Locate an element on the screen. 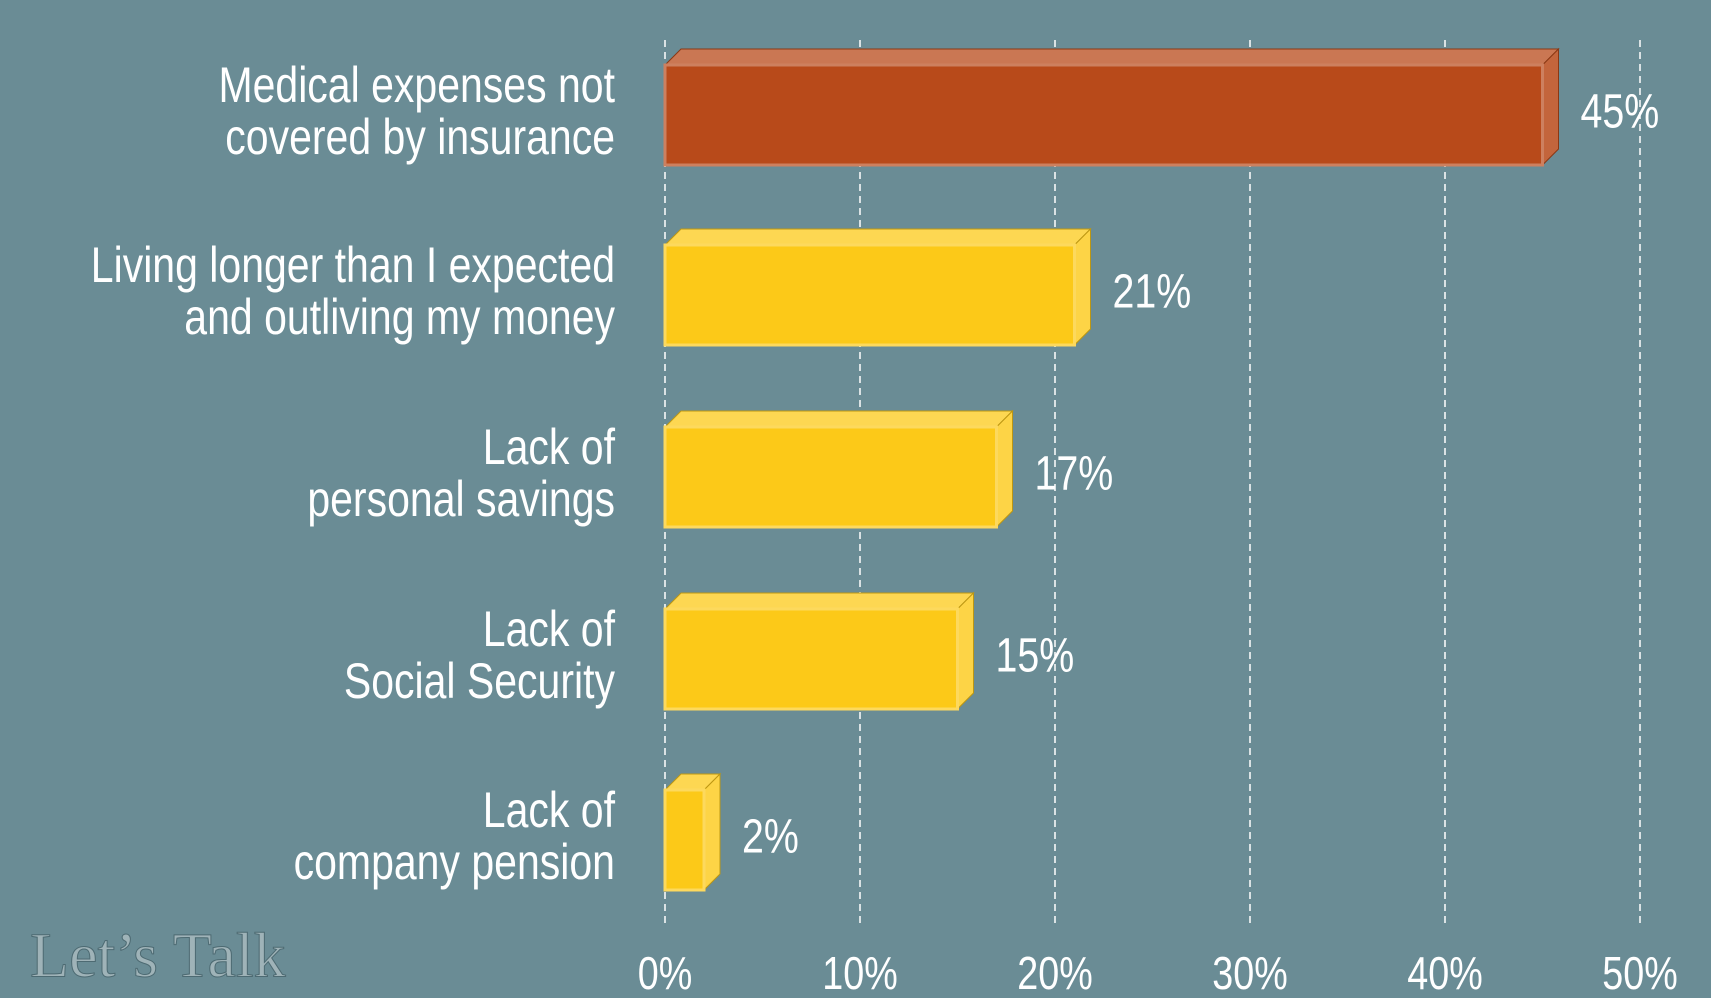 This screenshot has width=1711, height=998. category-label: company pension is located at coordinates (454, 862).